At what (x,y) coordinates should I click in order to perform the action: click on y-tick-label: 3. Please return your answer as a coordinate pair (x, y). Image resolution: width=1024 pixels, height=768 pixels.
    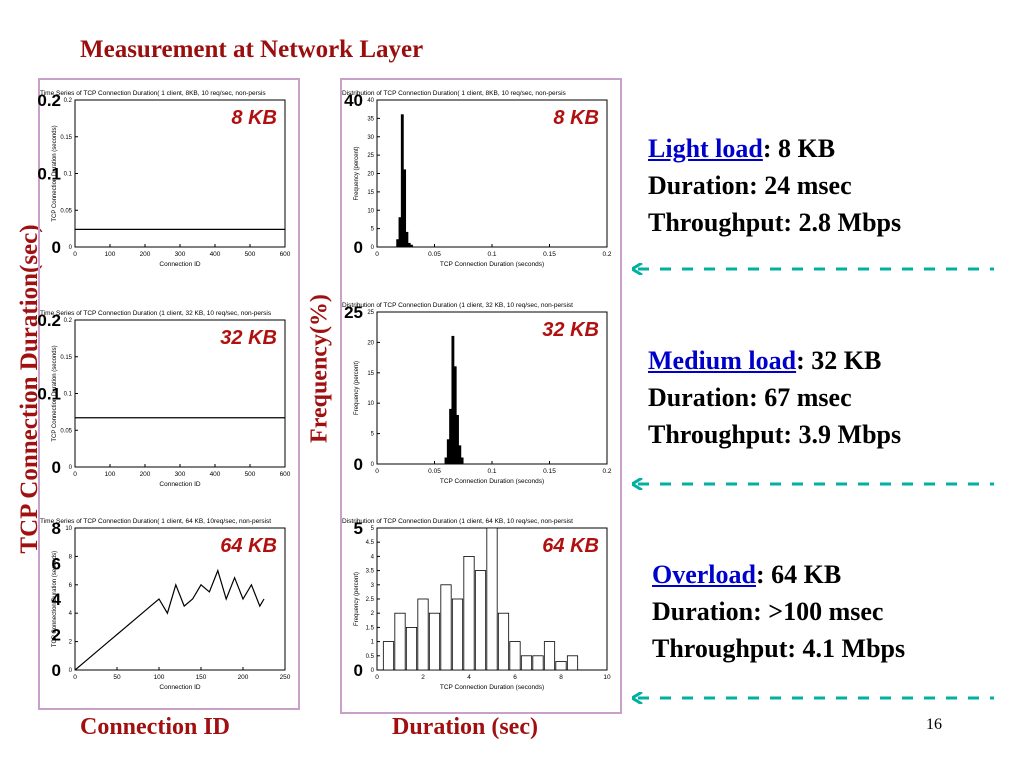
    Looking at the image, I should click on (373, 586).